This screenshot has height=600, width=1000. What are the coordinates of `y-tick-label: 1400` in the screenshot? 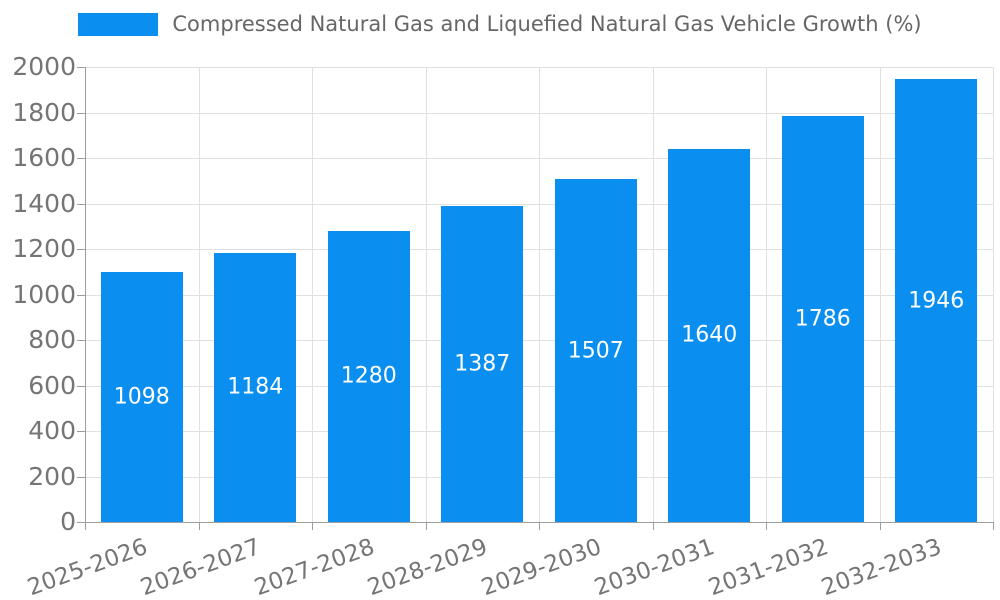 It's located at (44, 203).